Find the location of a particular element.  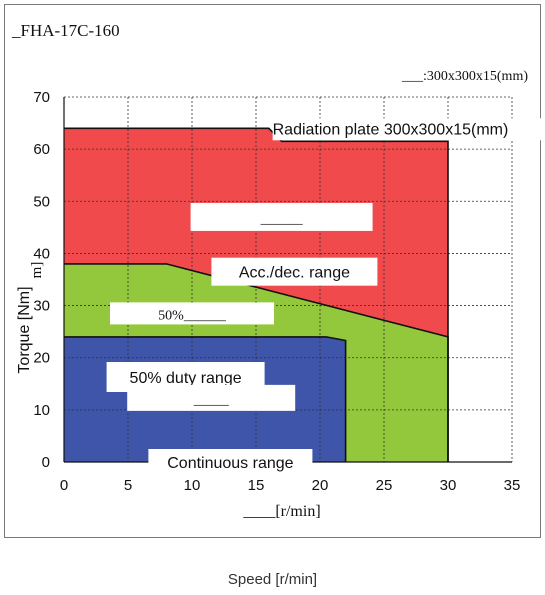

annotation-duty-label: 50% duty range is located at coordinates (186, 378).